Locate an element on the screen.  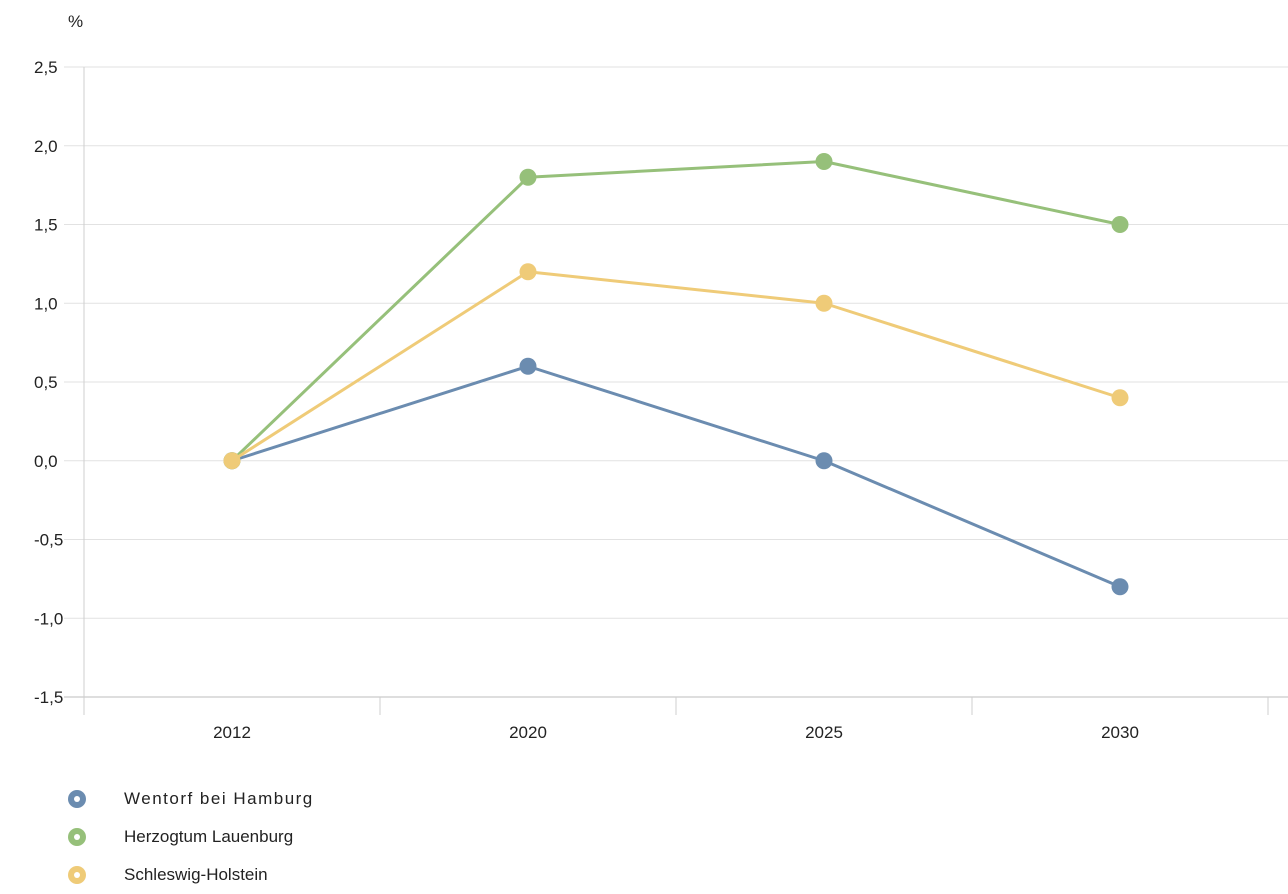
legend-label: Herzogtum Lauenburg is located at coordinates (209, 836).